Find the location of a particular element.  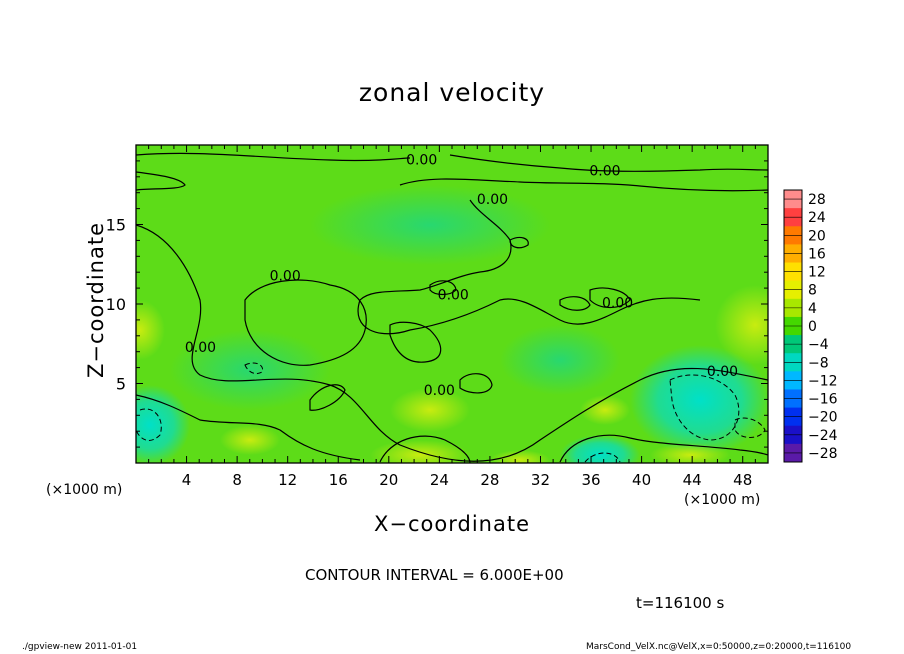

colorbar-label: 0 is located at coordinates (812, 327).